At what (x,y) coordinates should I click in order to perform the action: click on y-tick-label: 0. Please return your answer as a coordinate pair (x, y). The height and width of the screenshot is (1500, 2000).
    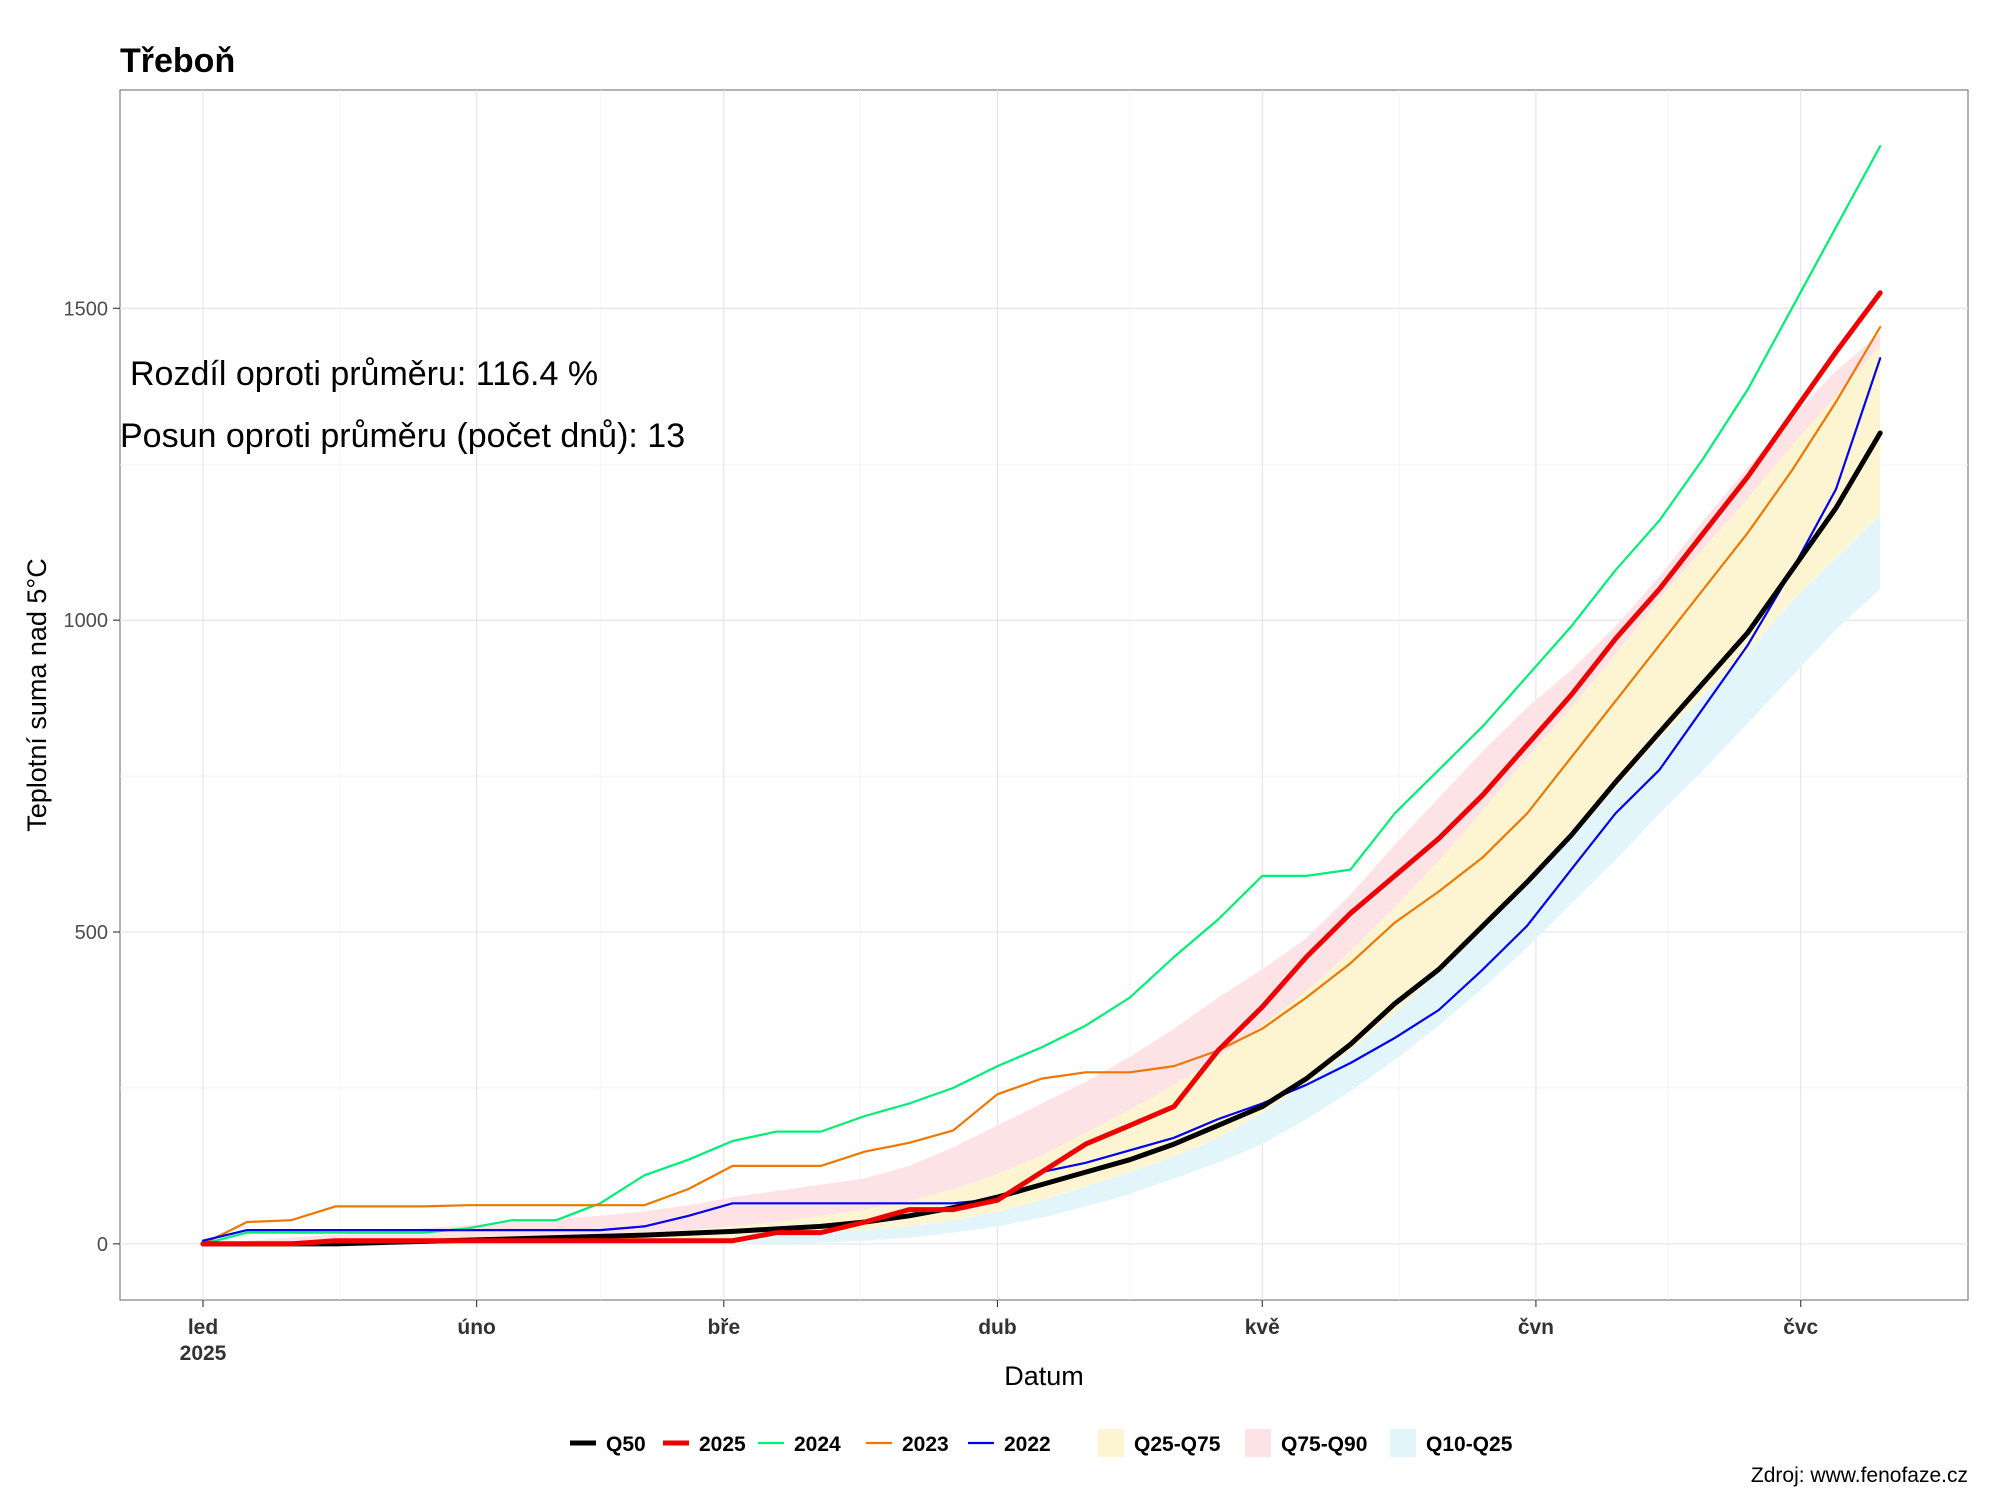
    Looking at the image, I should click on (102, 1245).